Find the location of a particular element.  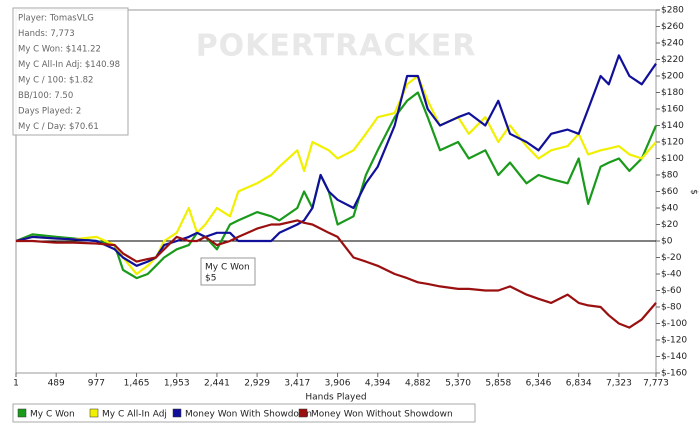

y-tick-label: $-120 is located at coordinates (674, 341).